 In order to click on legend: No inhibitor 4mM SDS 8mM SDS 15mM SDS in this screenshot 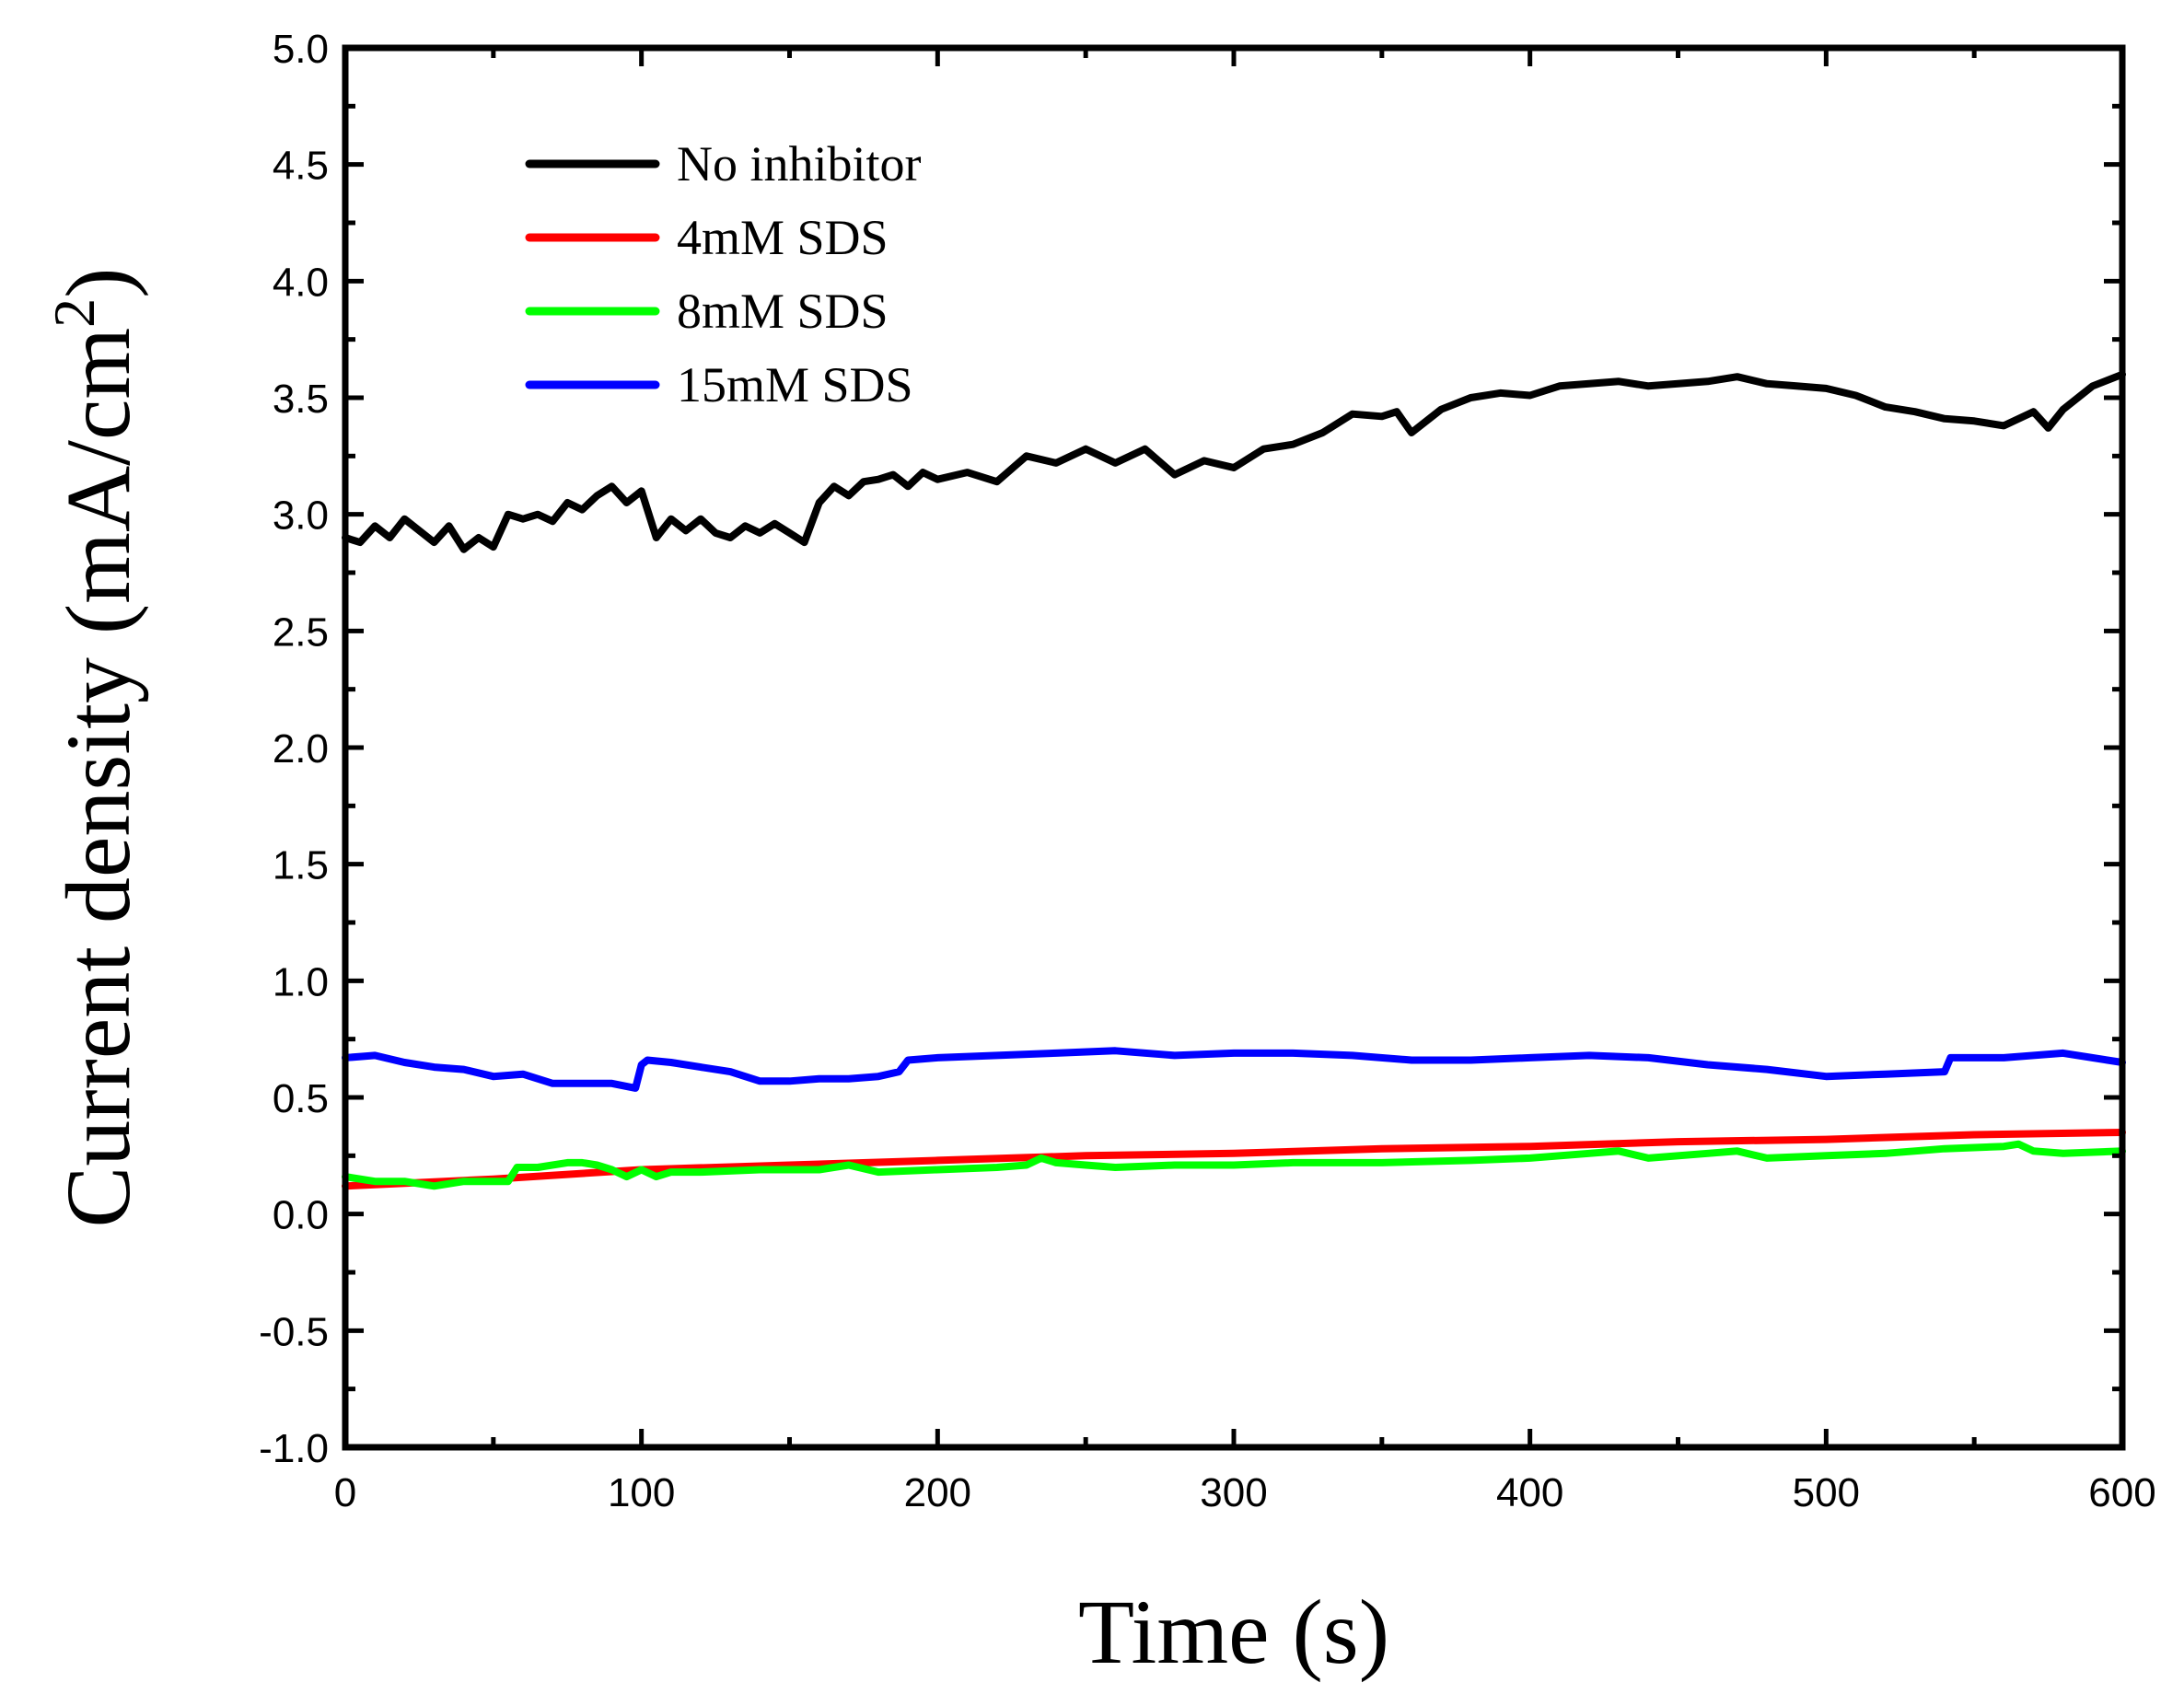, I will do `click(723, 274)`.